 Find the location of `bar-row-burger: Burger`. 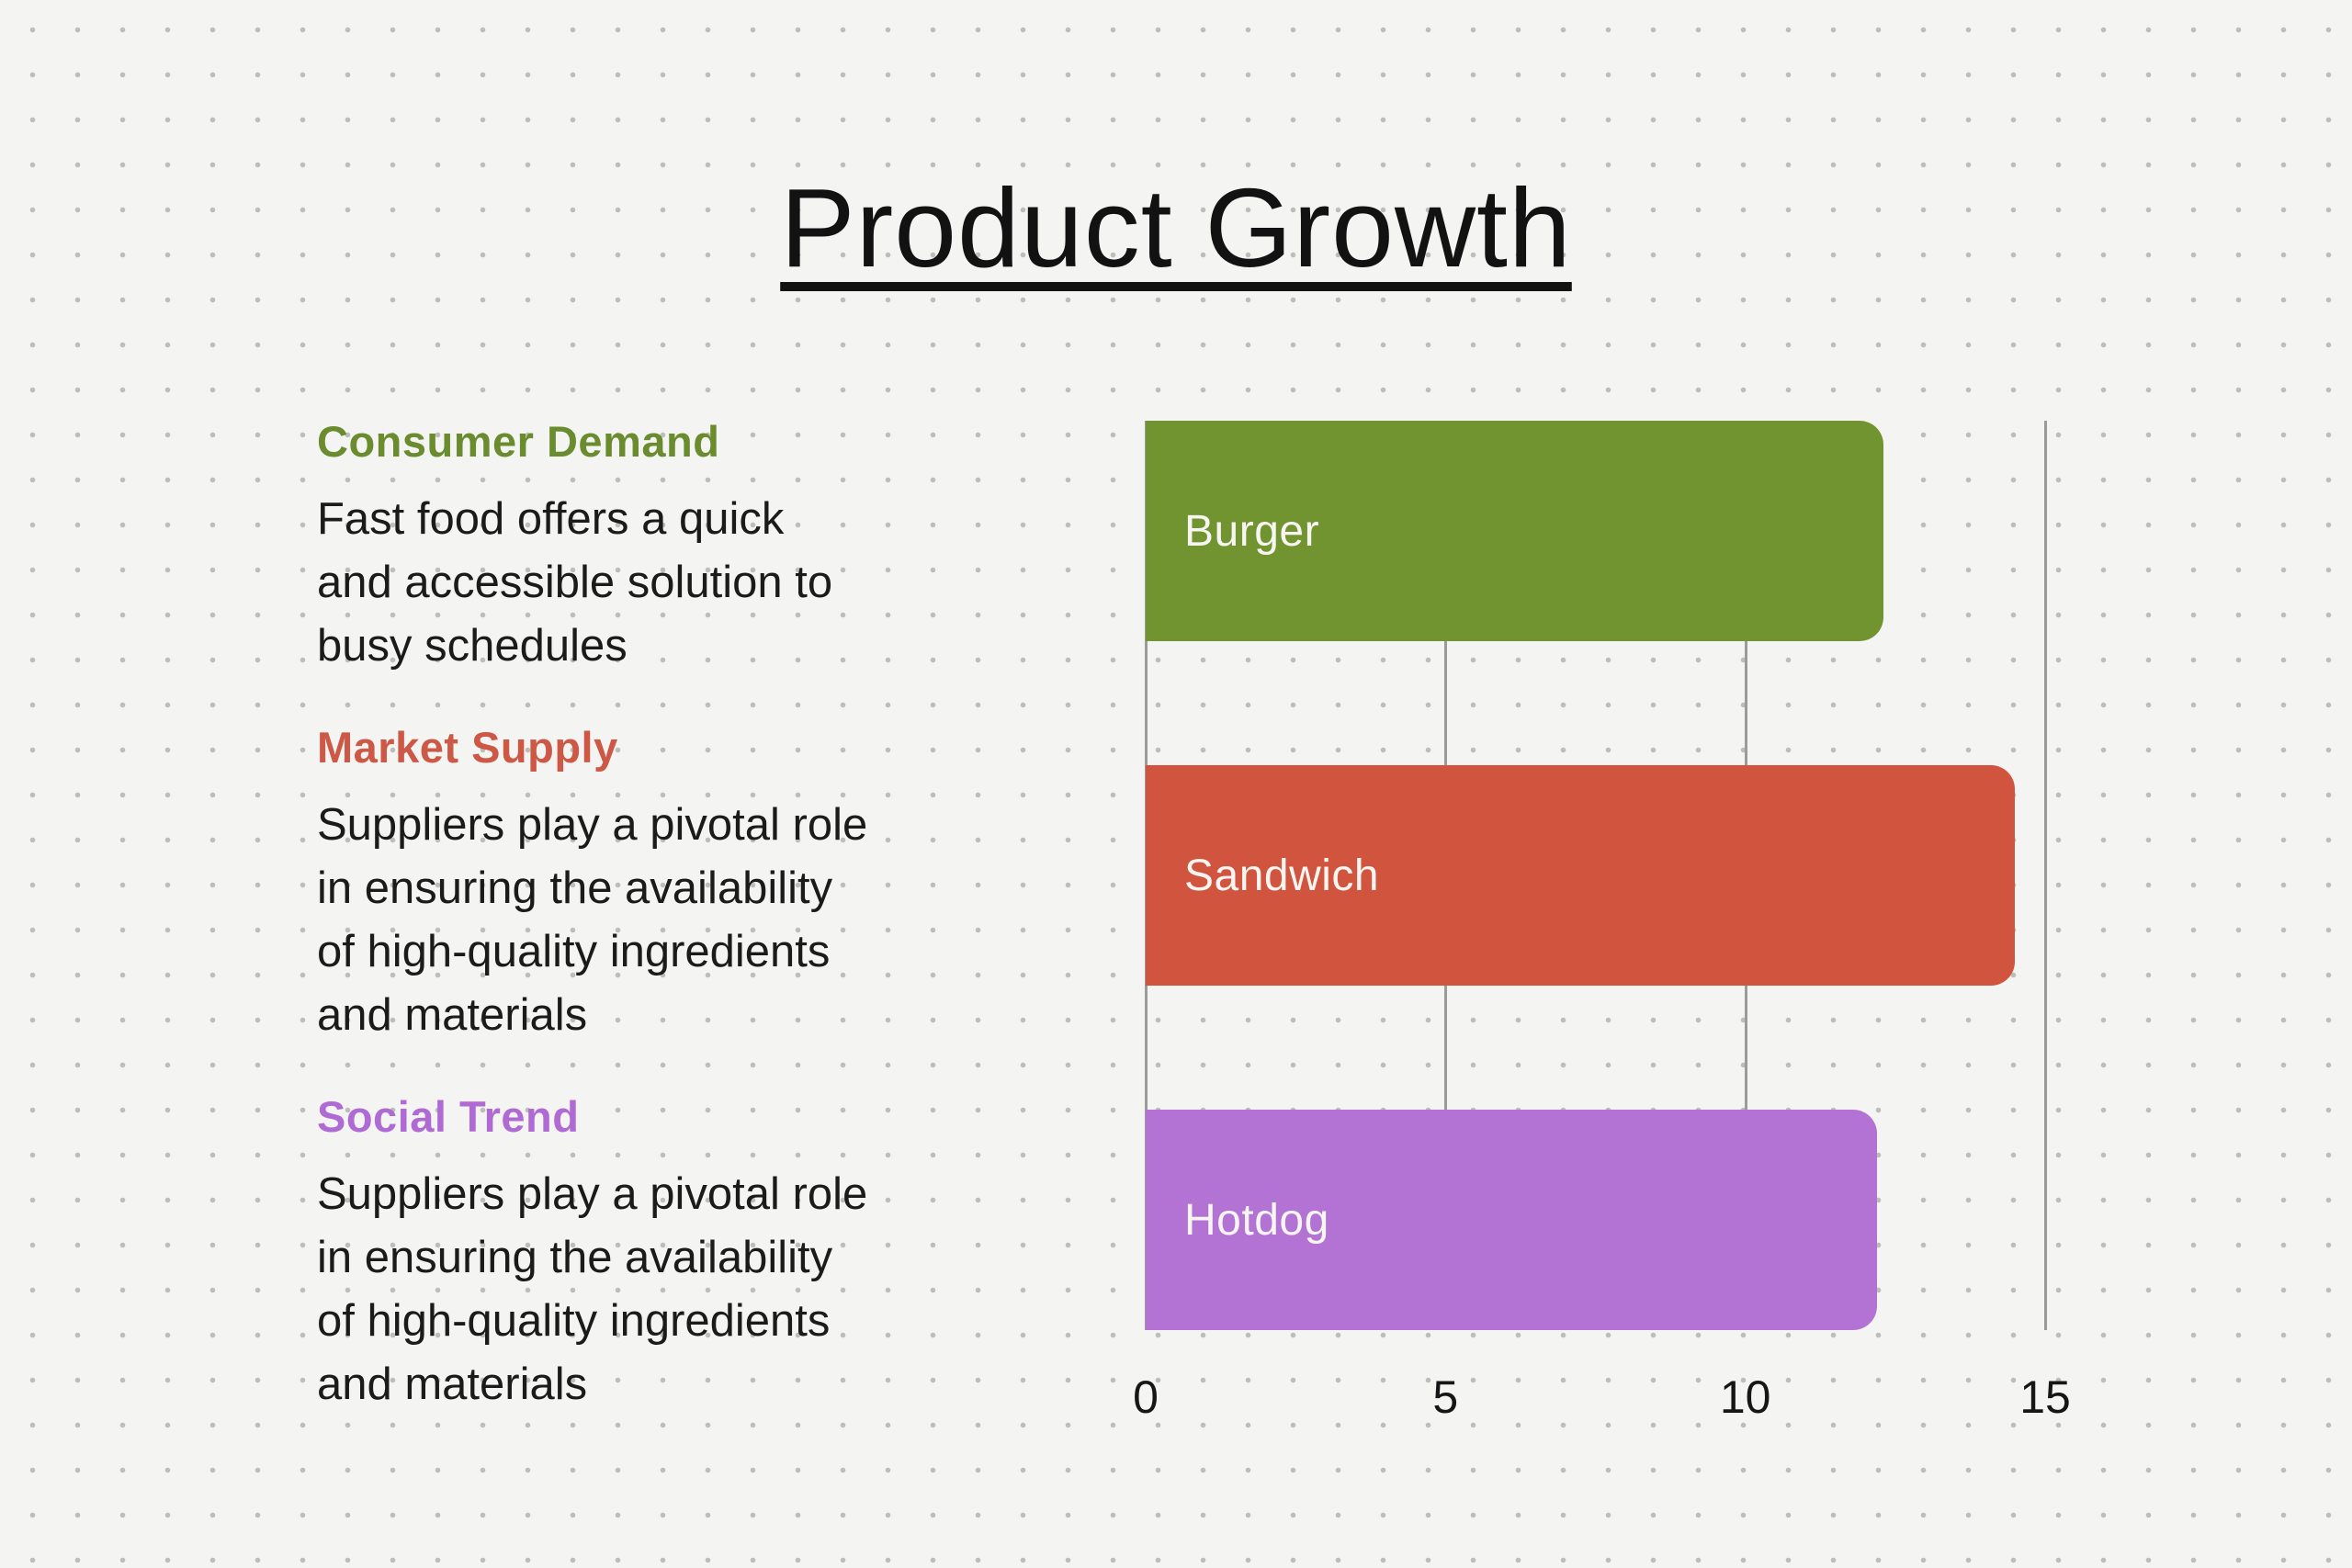

bar-row-burger: Burger is located at coordinates (1595, 531).